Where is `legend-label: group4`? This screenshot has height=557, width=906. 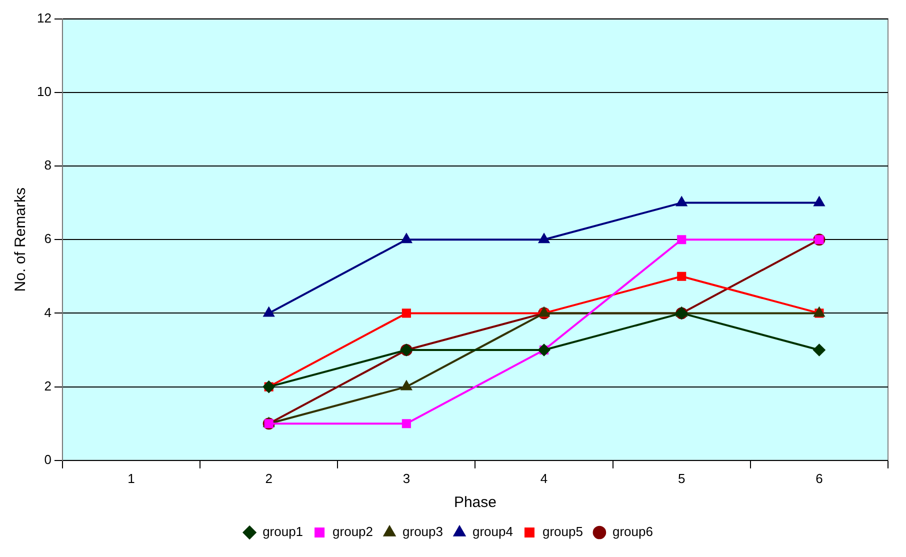 legend-label: group4 is located at coordinates (492, 532).